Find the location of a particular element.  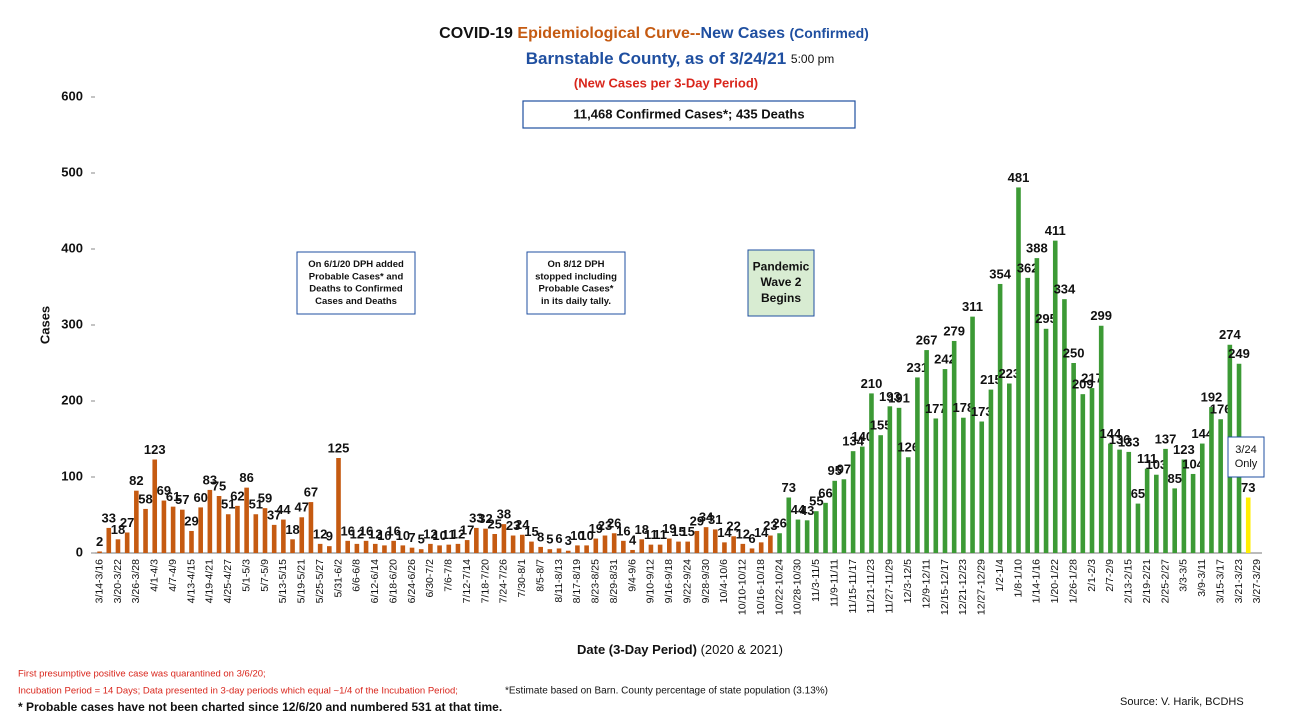

value-label: 10 is located at coordinates (586, 535).